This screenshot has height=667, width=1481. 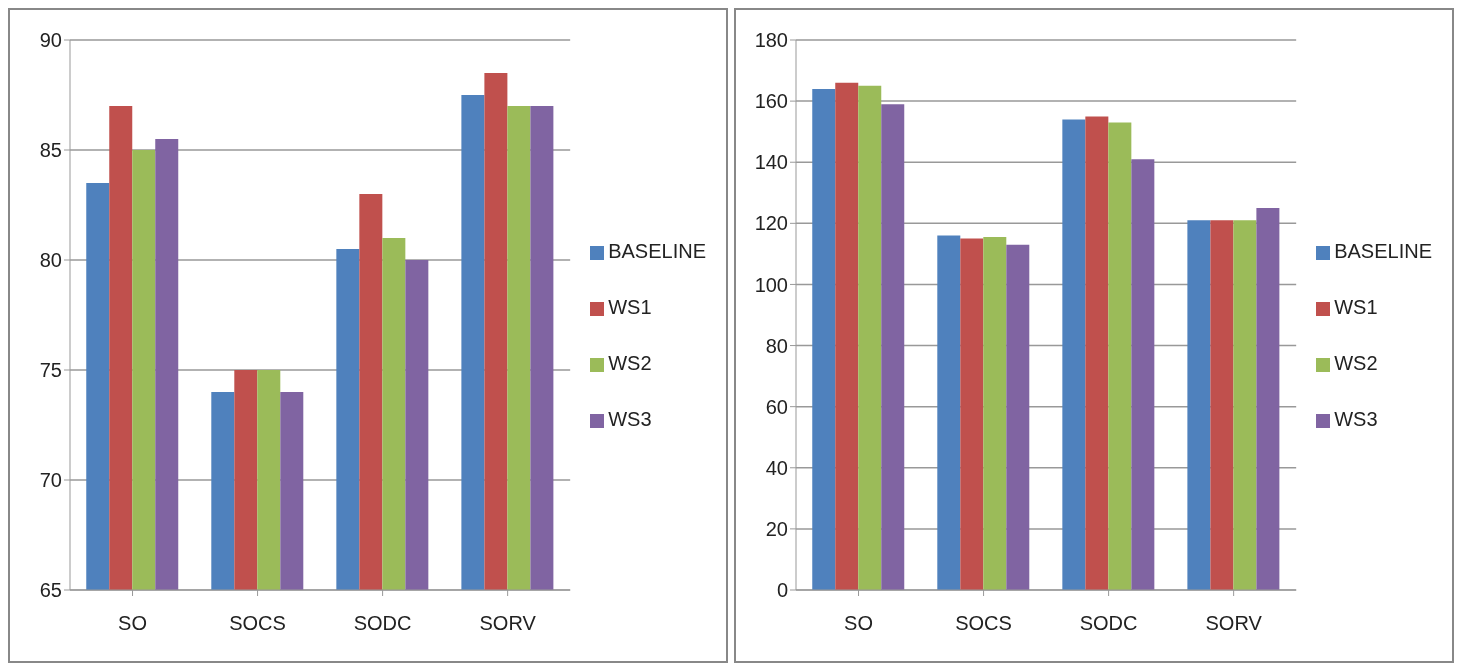 I want to click on y-tick-label: 160, so click(x=771, y=101).